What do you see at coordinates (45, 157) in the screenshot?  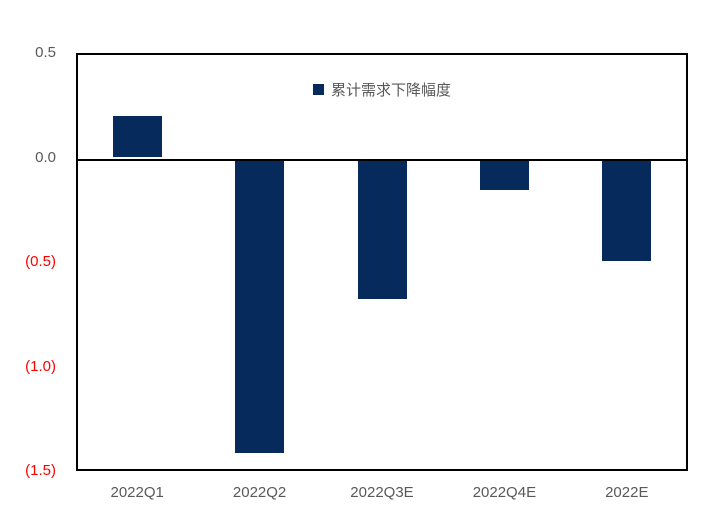 I see `y-tick-label-0.0: 0.0` at bounding box center [45, 157].